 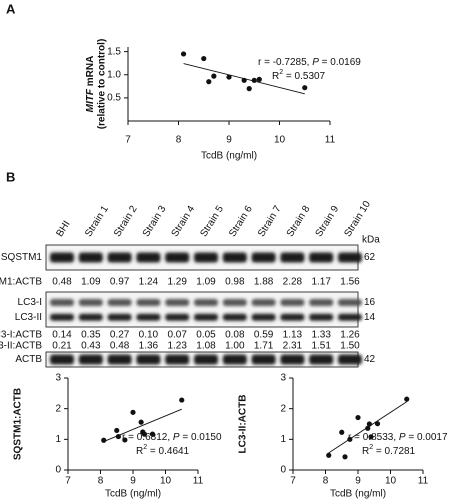 What do you see at coordinates (285, 62) in the screenshot?
I see `stats-part: r = -0.7285,` at bounding box center [285, 62].